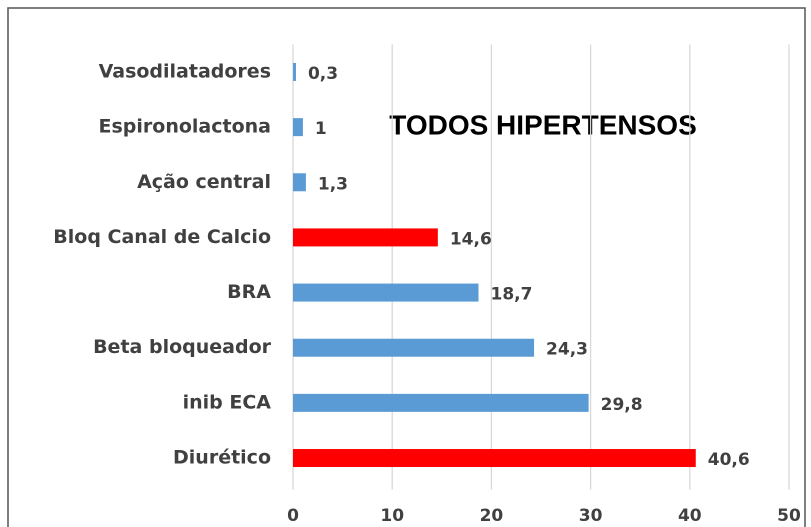 This screenshot has width=811, height=527. What do you see at coordinates (567, 350) in the screenshot?
I see `data-label: 24,3` at bounding box center [567, 350].